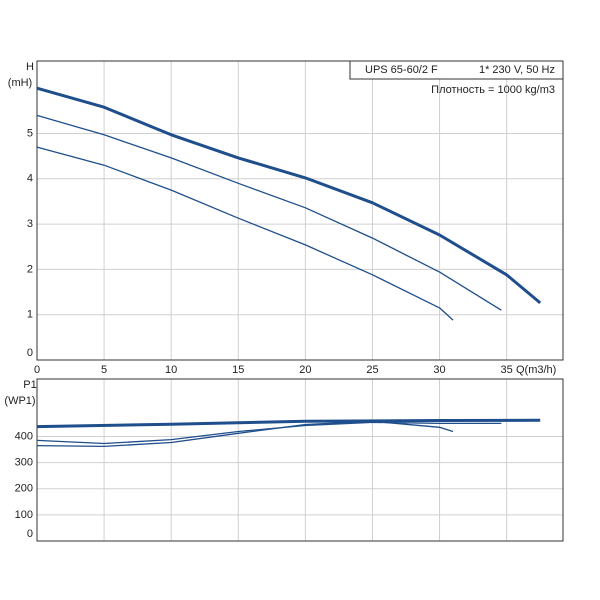  I want to click on x-tick-label: 20, so click(305, 370).